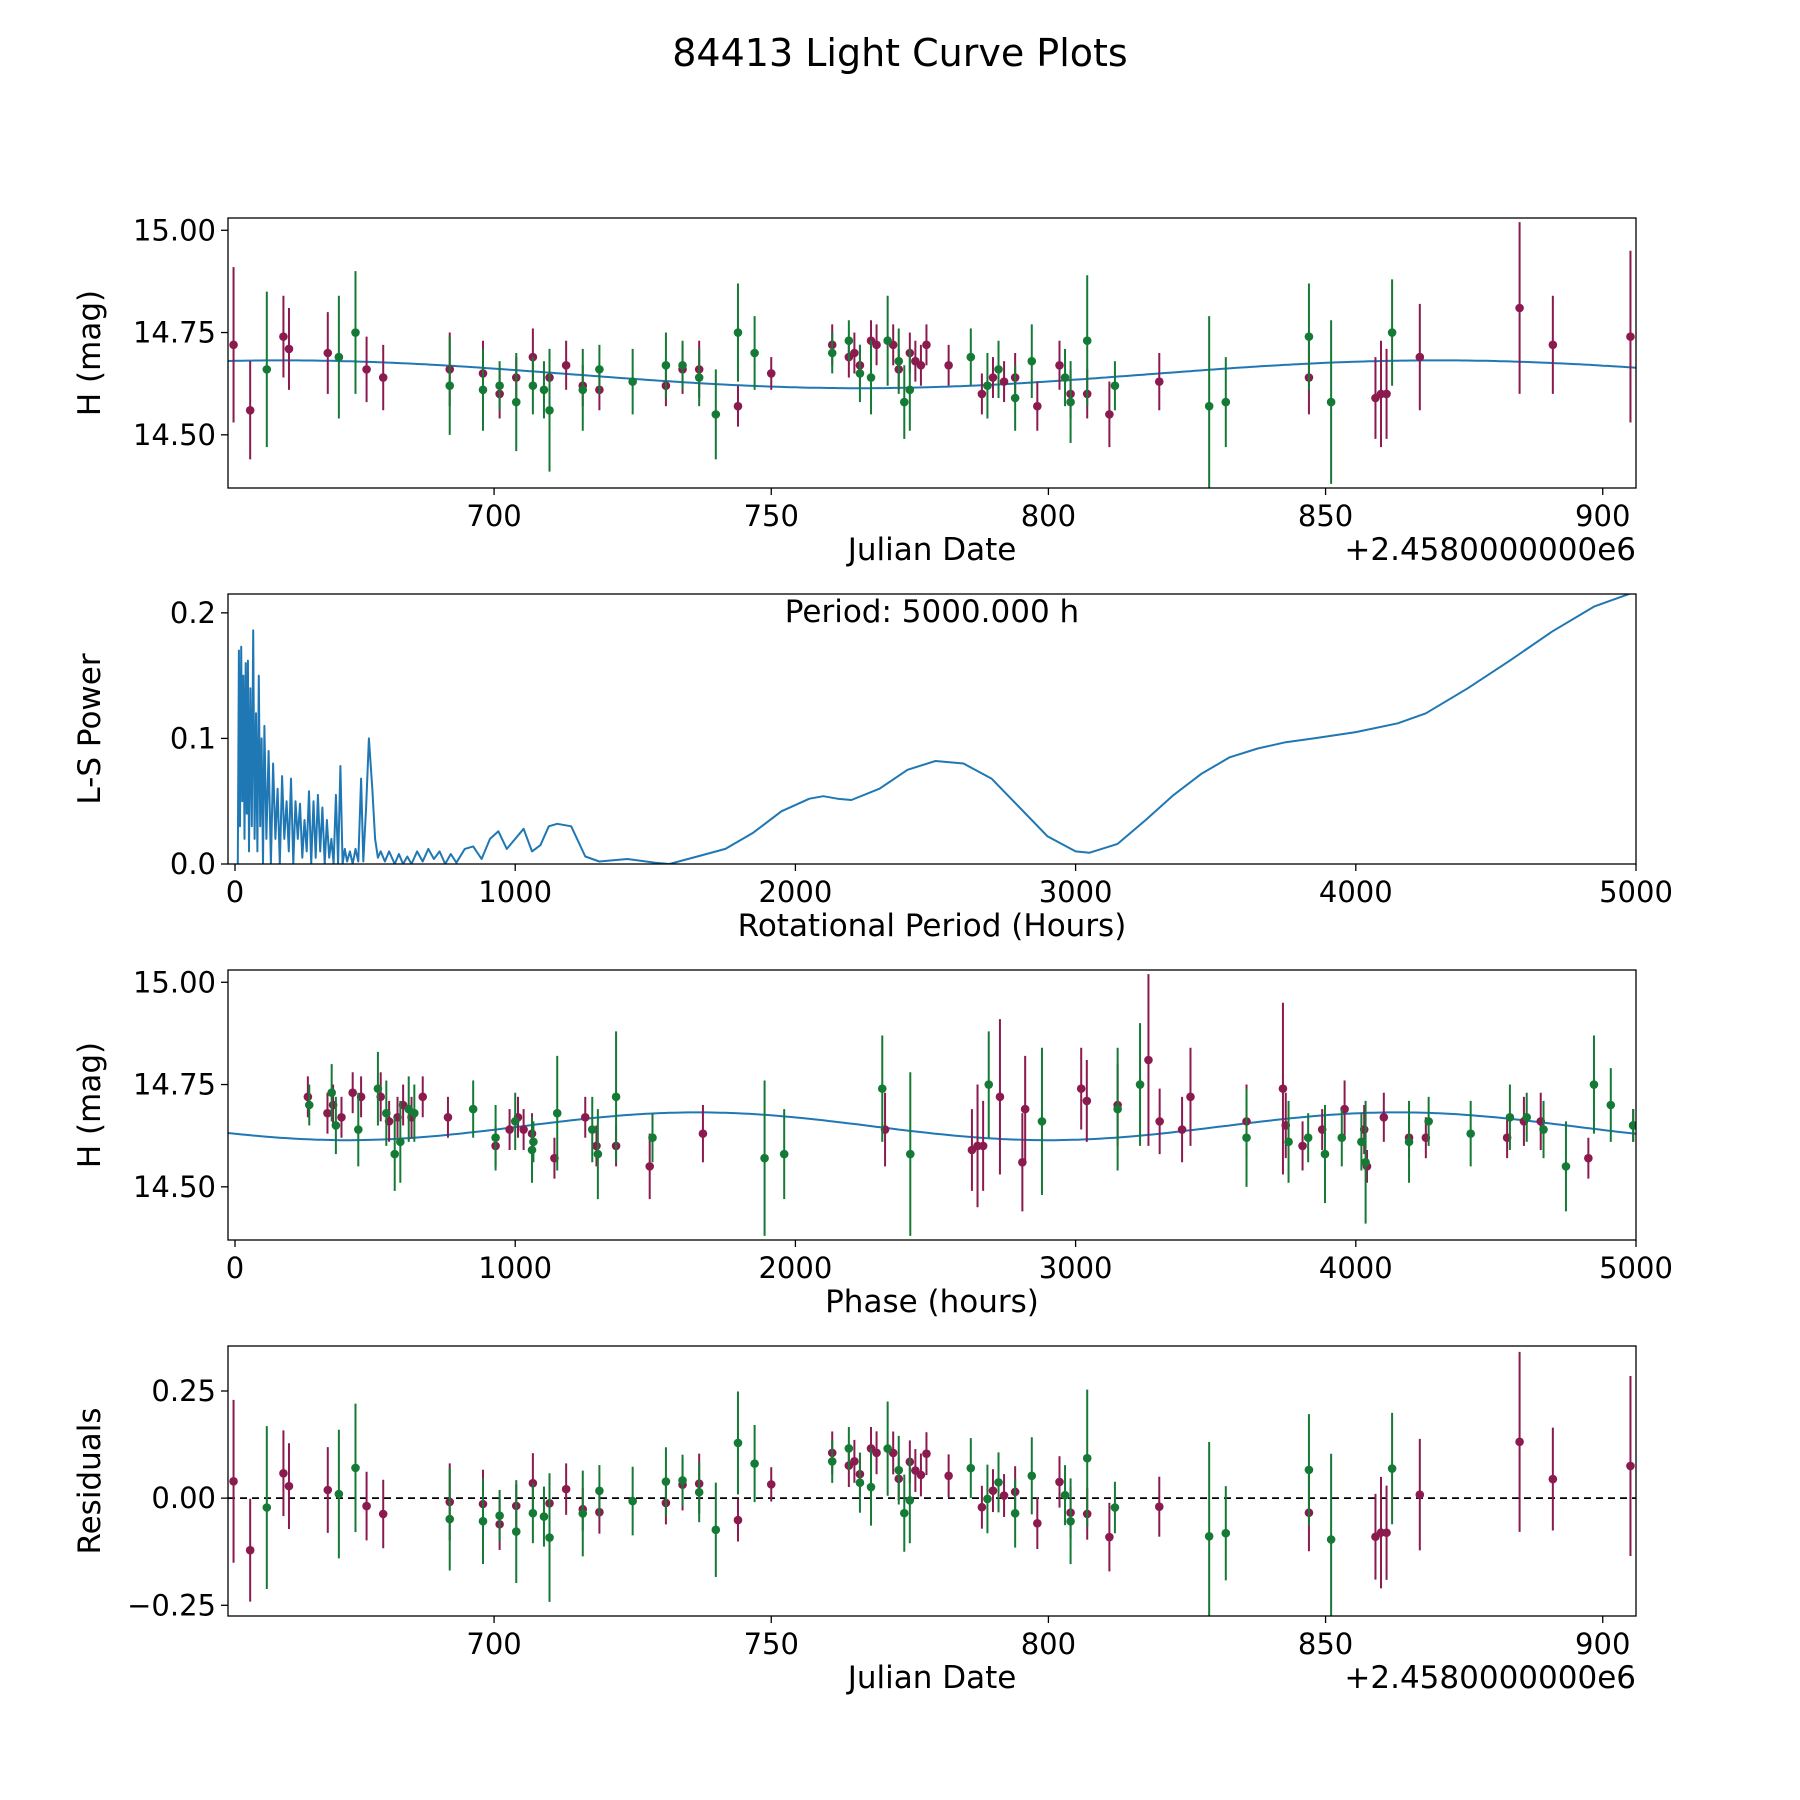  I want to click on periodogram-xtick-label: 3000, so click(1076, 892).